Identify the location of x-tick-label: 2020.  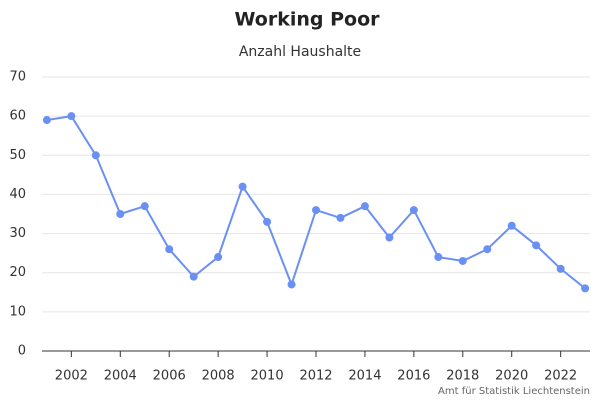
(511, 376).